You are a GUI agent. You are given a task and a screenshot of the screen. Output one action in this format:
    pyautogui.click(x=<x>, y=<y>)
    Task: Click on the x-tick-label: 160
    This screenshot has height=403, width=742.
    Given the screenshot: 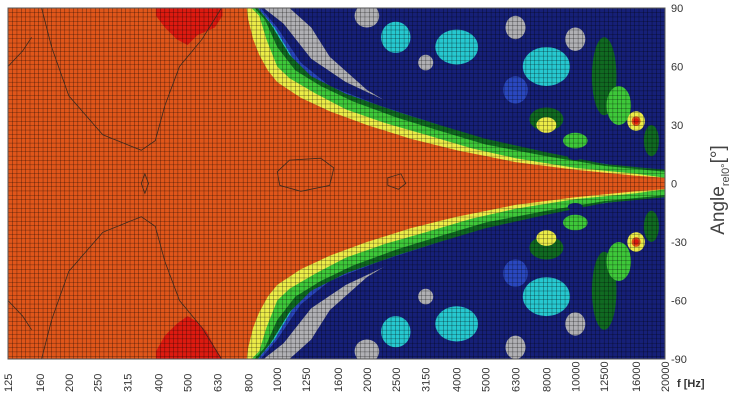 What is the action you would take?
    pyautogui.click(x=41, y=383)
    